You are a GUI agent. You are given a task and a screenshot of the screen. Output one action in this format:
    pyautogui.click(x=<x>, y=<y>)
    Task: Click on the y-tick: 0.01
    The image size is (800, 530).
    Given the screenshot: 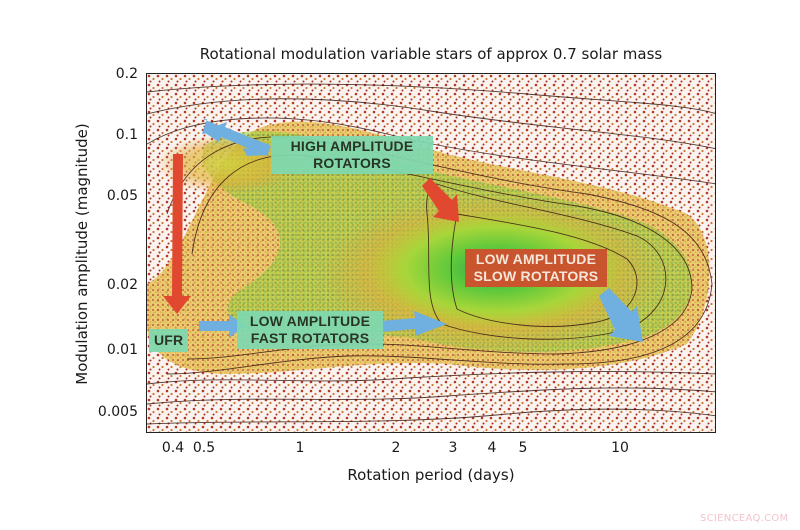 What is the action you would take?
    pyautogui.click(x=122, y=350)
    